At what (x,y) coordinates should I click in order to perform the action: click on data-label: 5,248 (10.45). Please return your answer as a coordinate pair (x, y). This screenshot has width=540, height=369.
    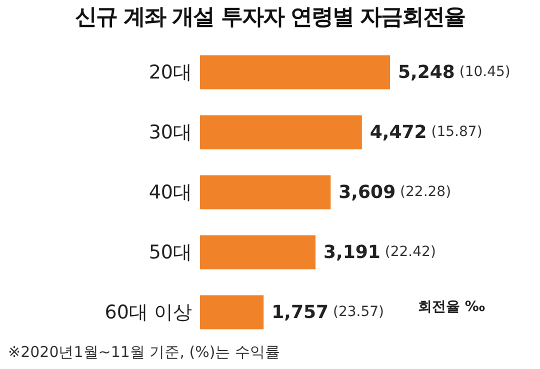
    Looking at the image, I should click on (454, 72).